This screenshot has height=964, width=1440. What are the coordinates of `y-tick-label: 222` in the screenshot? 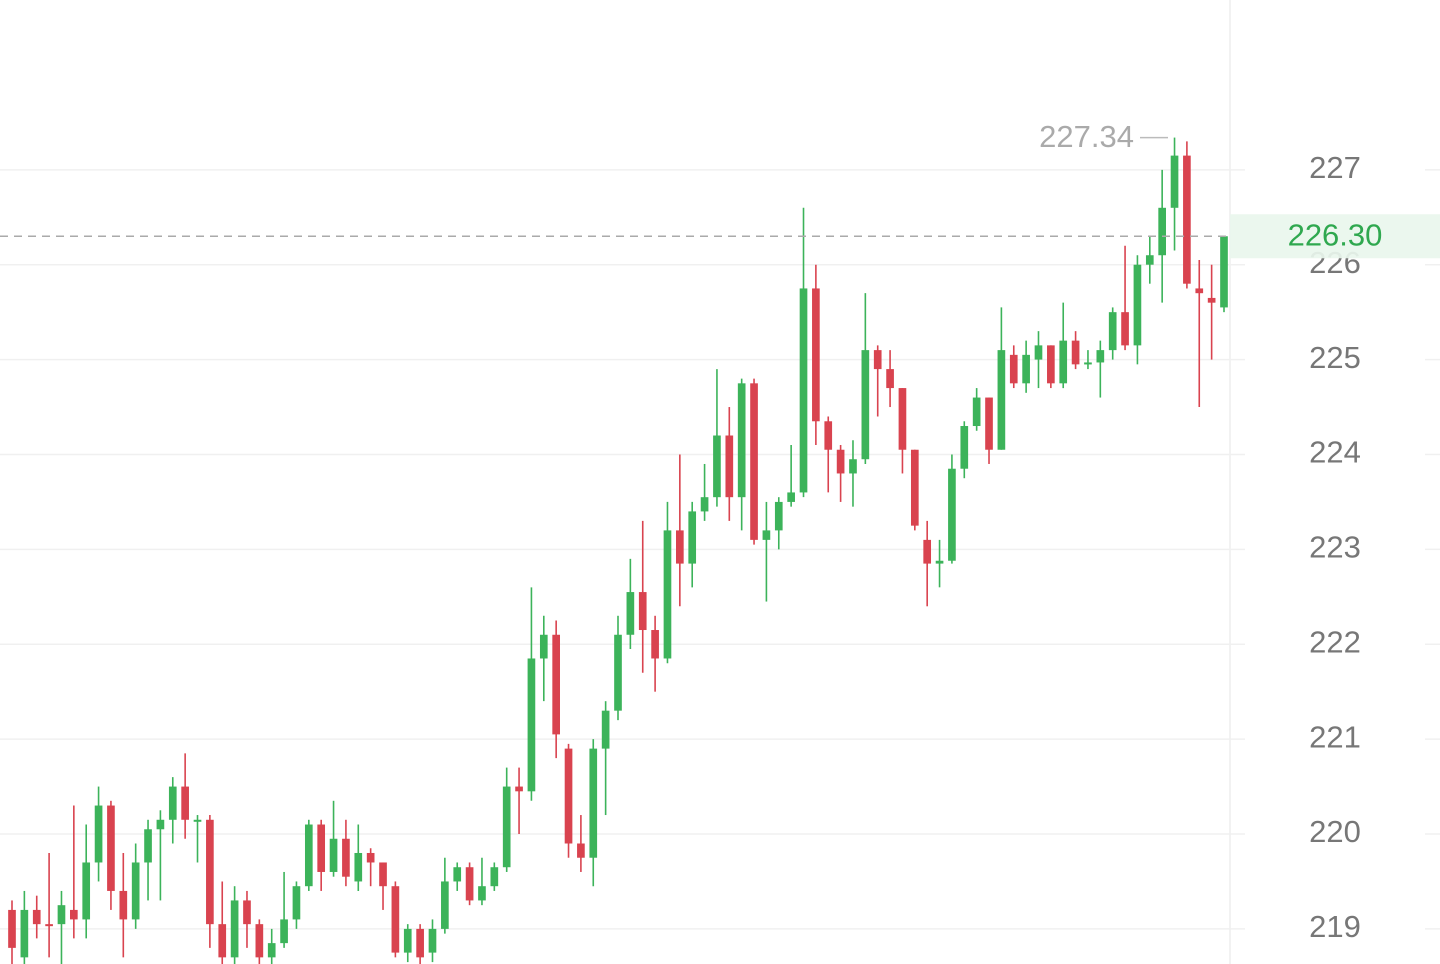 It's located at (1335, 641).